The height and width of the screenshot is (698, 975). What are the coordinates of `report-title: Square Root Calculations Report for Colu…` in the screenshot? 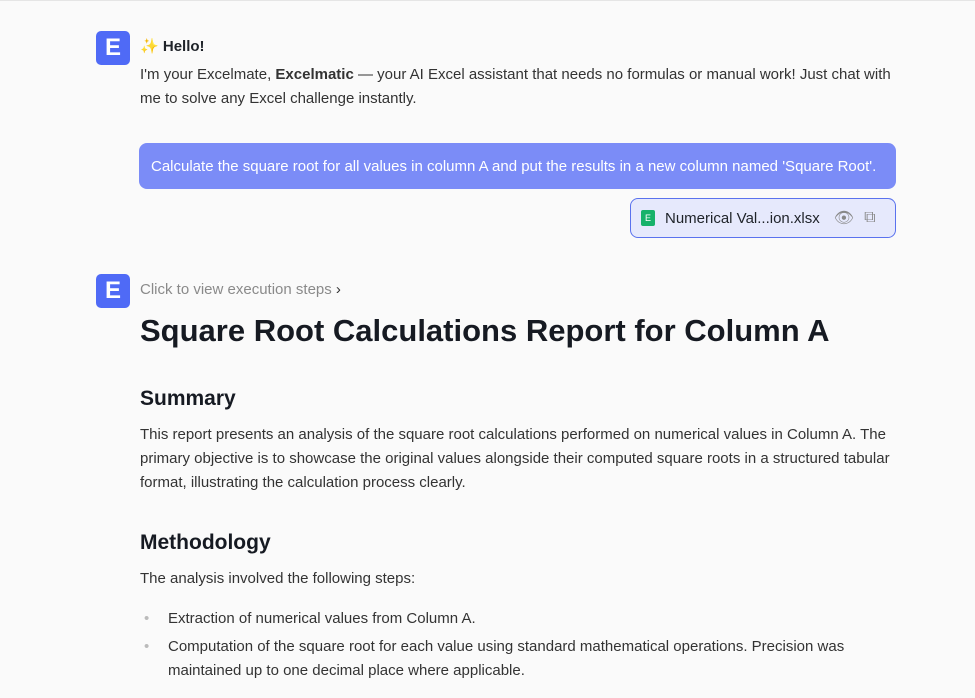 It's located at (485, 330).